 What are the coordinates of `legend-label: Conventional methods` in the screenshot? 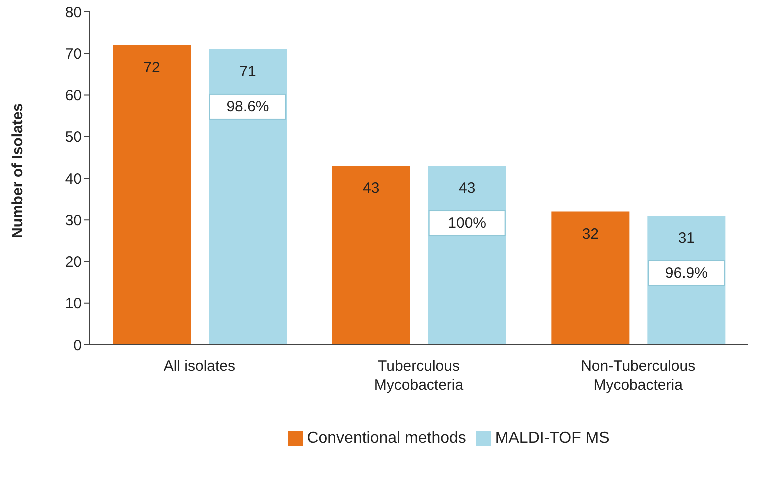 It's located at (386, 438).